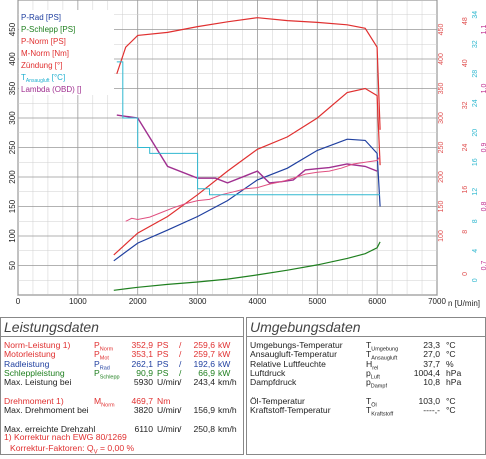  What do you see at coordinates (72, 451) in the screenshot?
I see `footnote-factor: Korrektur-Faktoren: QV = 0,00 %` at bounding box center [72, 451].